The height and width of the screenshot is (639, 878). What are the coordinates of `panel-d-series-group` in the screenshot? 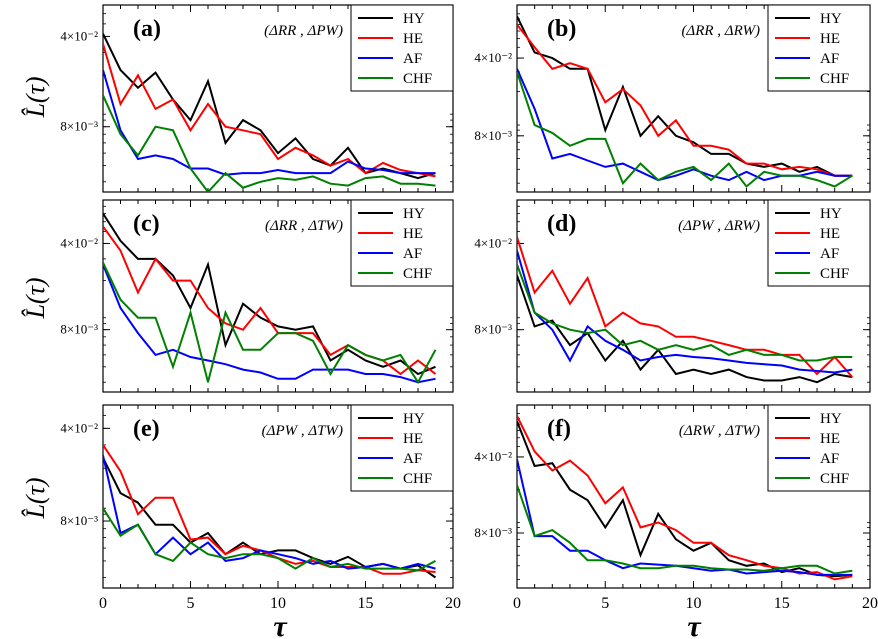 It's located at (685, 310).